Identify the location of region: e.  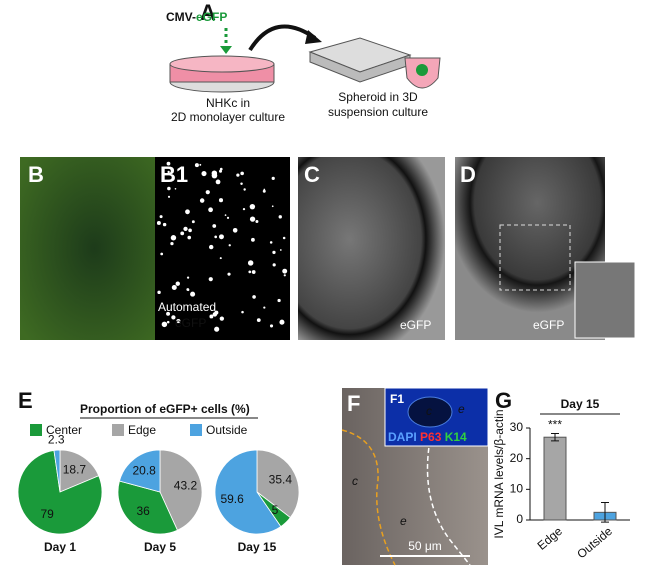
(403, 521).